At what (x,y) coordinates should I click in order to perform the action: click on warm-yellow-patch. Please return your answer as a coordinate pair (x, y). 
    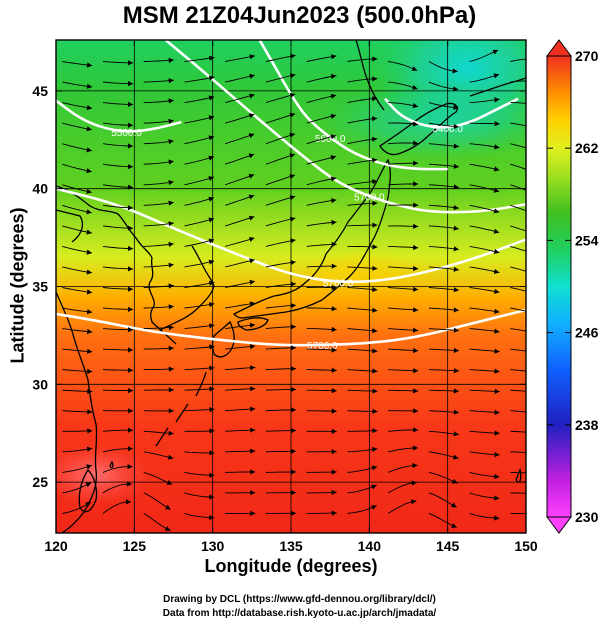
    Looking at the image, I should click on (360, 272).